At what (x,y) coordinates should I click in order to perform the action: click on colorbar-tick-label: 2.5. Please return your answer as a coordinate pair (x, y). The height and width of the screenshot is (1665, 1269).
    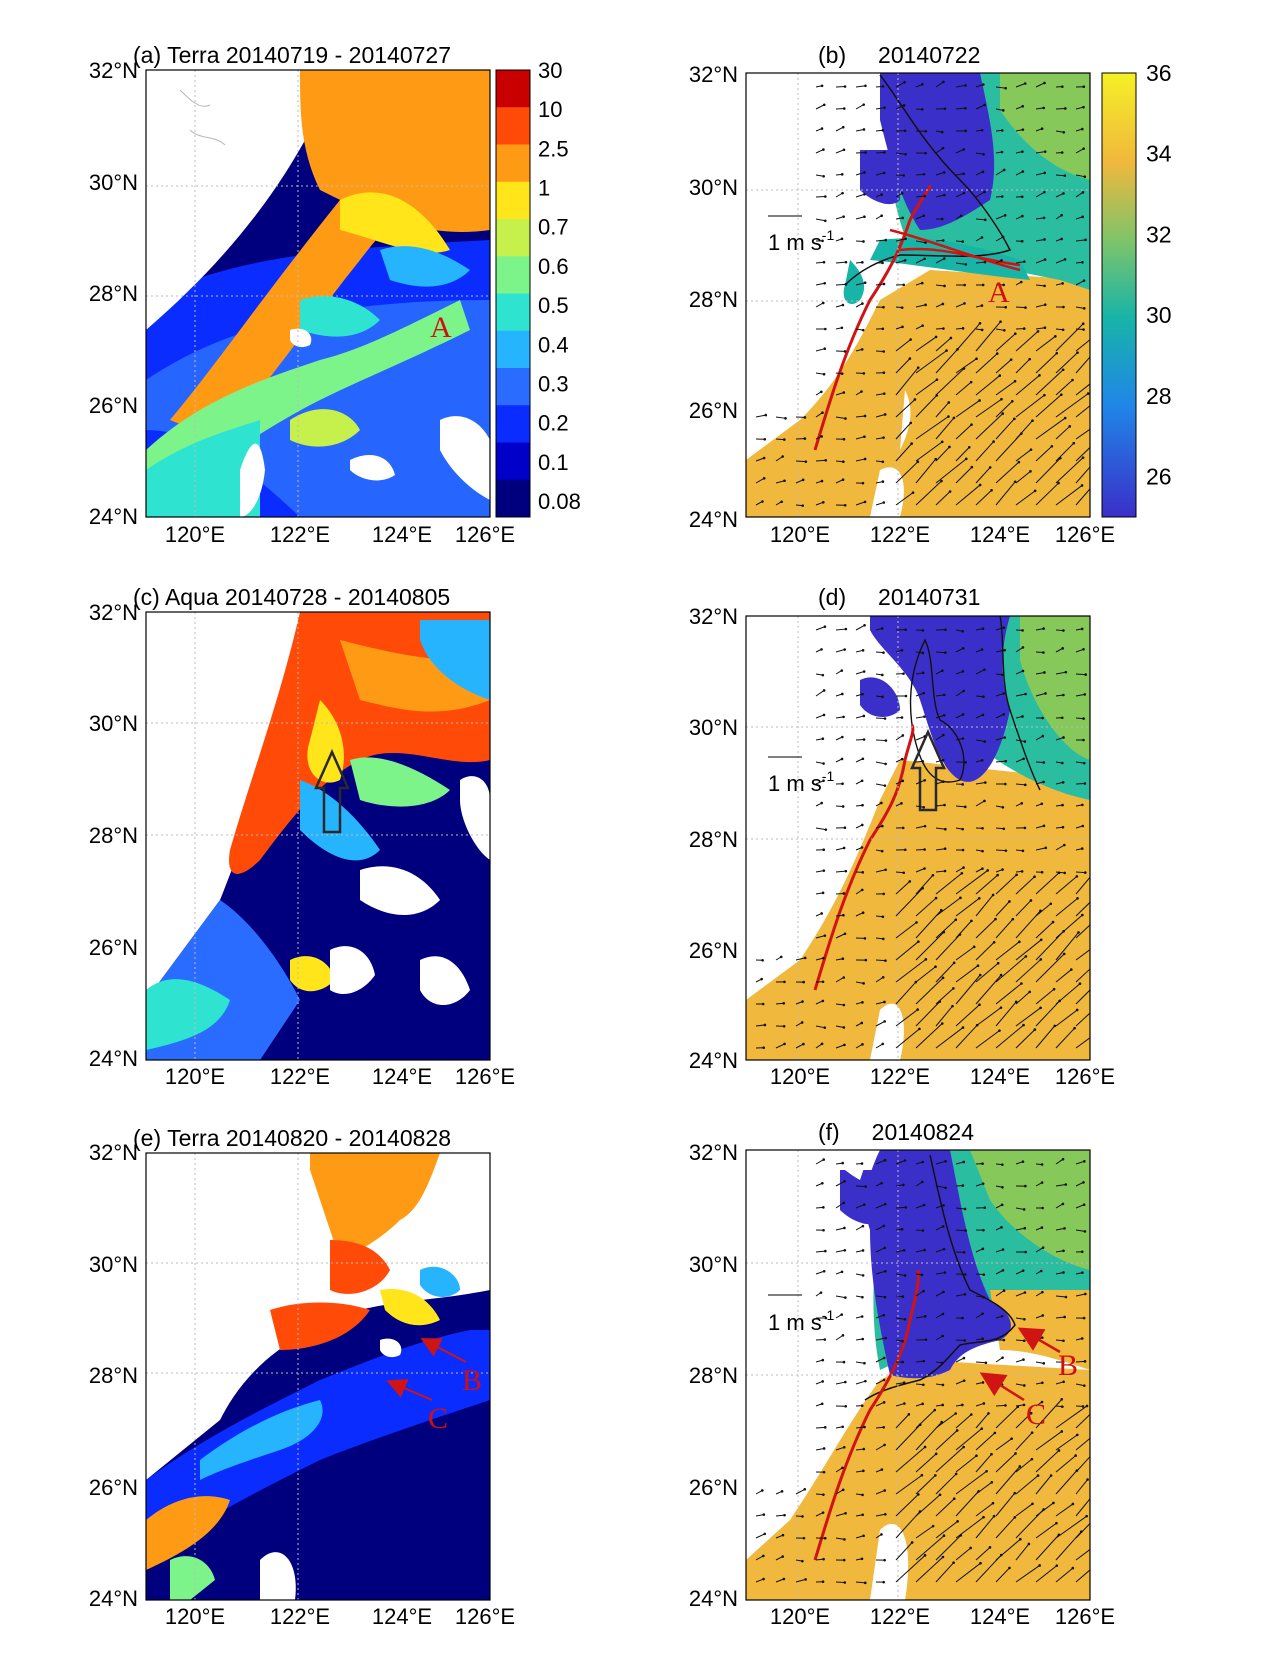
    Looking at the image, I should click on (553, 148).